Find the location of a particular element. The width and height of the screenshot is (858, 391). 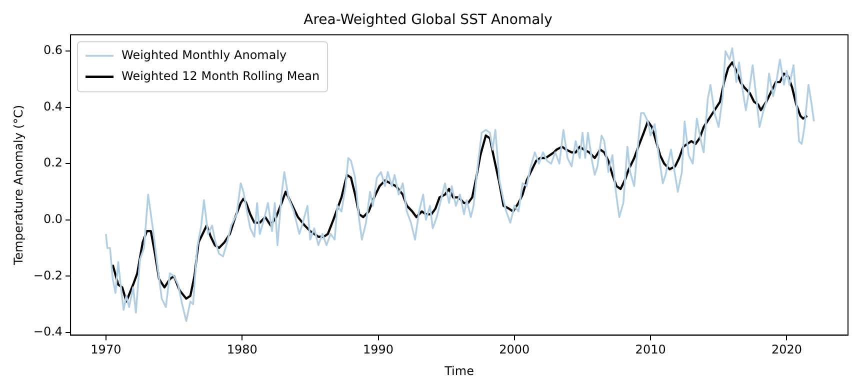

y-tick-label: 0.4 is located at coordinates (53, 106).